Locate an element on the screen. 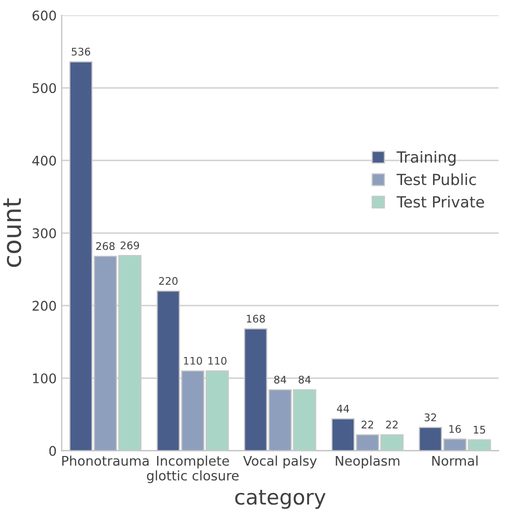 This screenshot has height=529, width=514. data-label: 32 is located at coordinates (430, 417).